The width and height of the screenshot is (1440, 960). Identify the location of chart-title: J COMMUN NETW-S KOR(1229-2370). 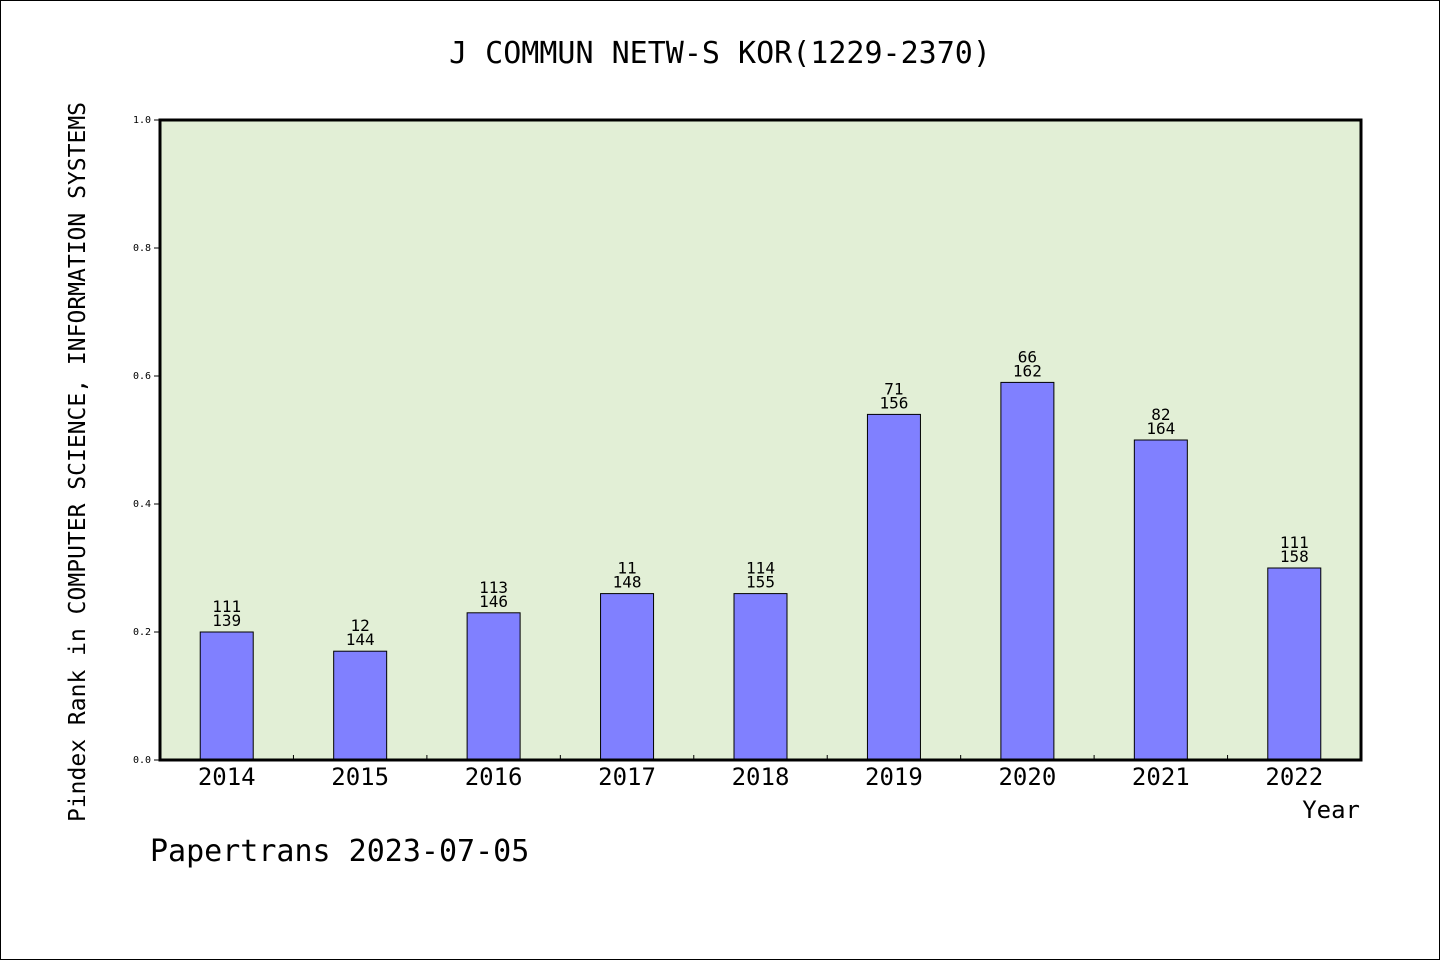
(720, 53).